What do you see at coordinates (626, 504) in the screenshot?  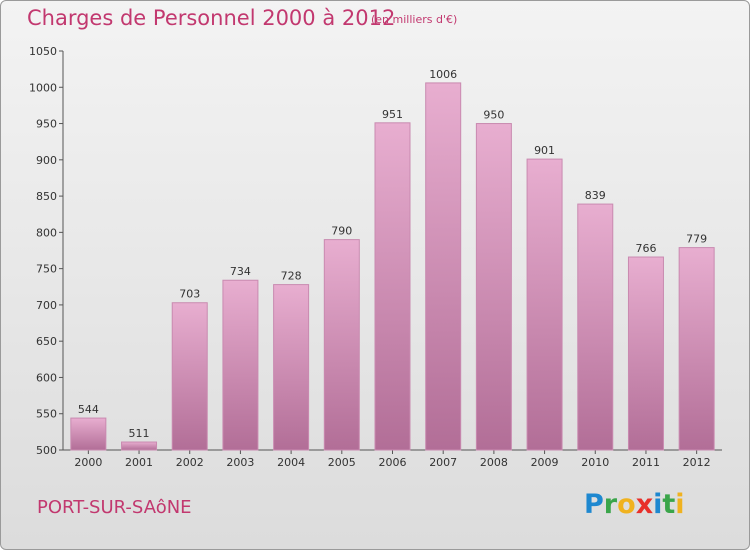 I see `logo-letter: o` at bounding box center [626, 504].